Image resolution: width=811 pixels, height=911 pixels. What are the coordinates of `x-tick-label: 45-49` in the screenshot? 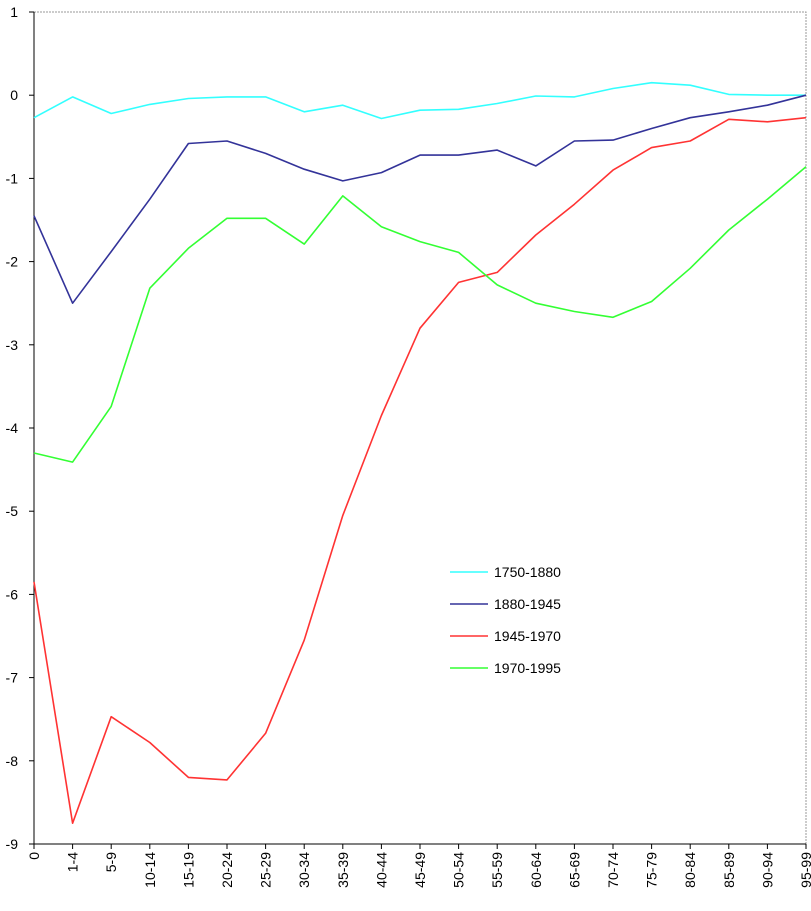 It's located at (420, 870).